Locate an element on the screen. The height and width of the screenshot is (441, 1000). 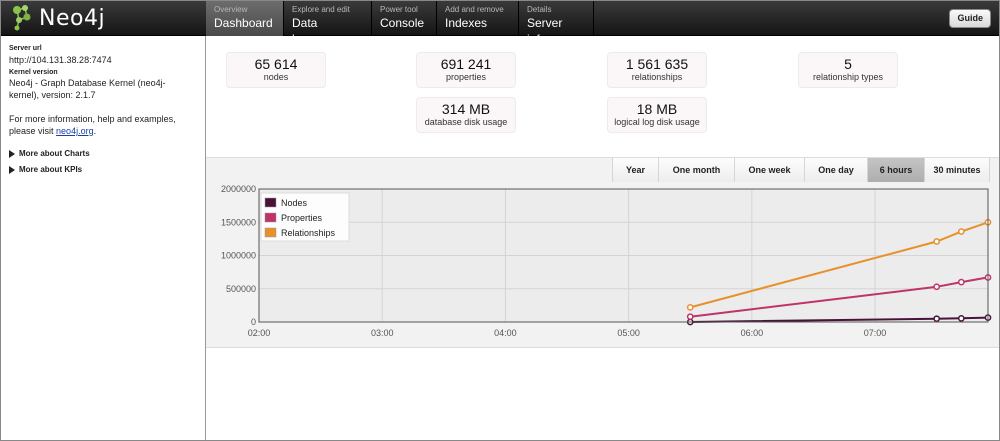
nav-tab-data-browser: Explore and edit Data browser is located at coordinates (328, 23).